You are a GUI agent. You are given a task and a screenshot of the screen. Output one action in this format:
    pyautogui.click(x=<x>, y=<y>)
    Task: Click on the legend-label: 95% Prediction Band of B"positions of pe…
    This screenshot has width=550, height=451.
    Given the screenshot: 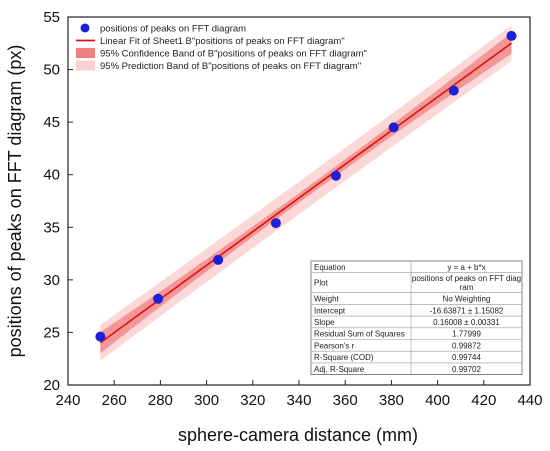 What is the action you would take?
    pyautogui.click(x=230, y=66)
    